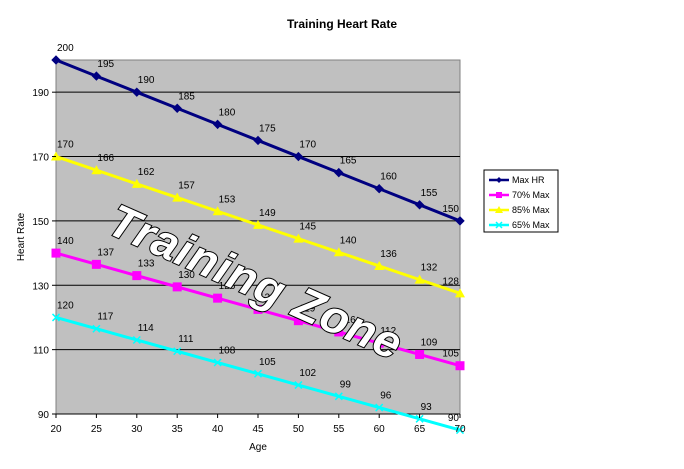 The width and height of the screenshot is (684, 469). I want to click on data-label-s1-1: 137, so click(105, 252).